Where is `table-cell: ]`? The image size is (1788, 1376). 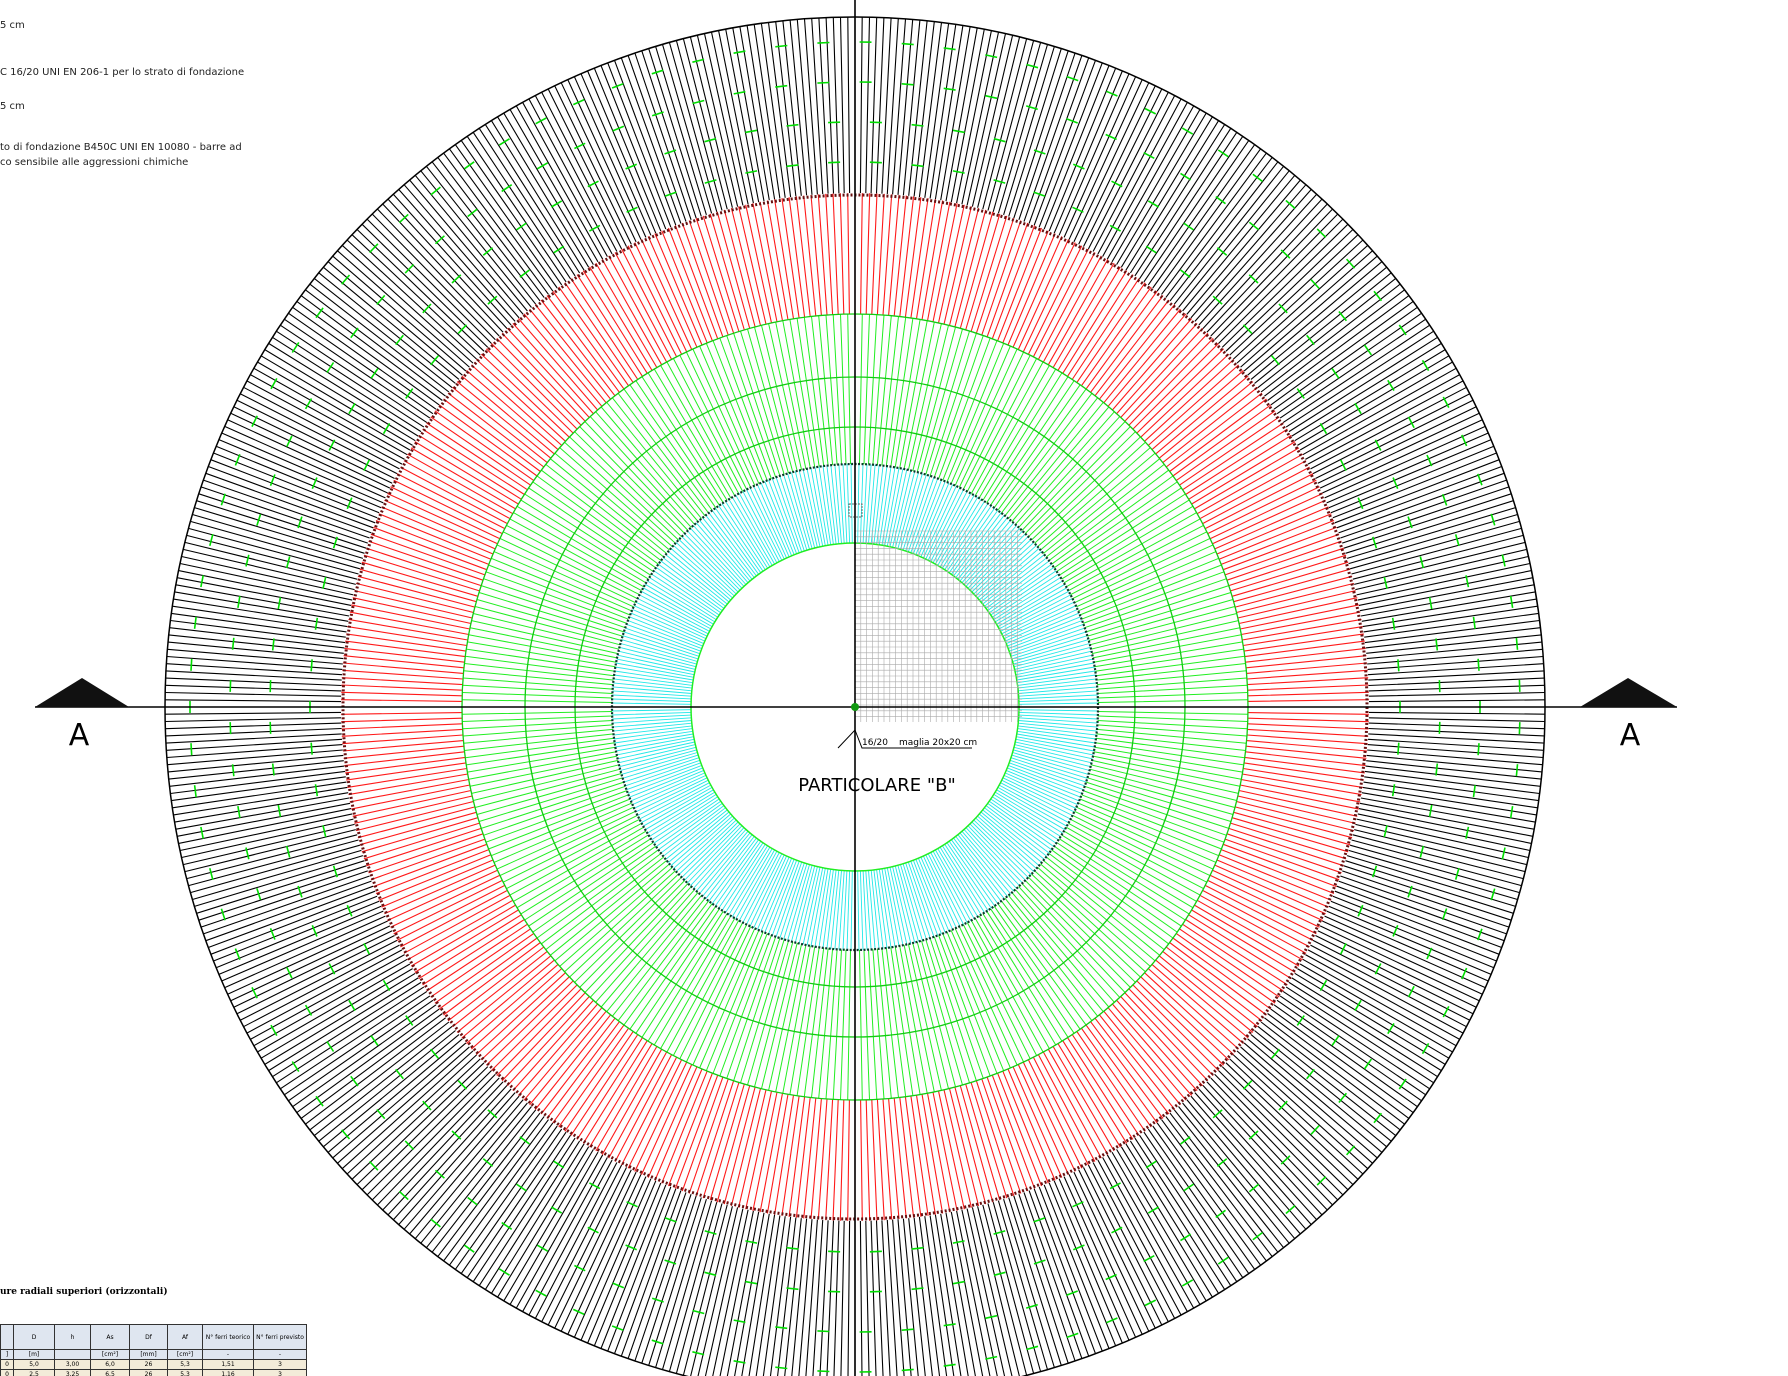 table-cell: ] is located at coordinates (7, 1354).